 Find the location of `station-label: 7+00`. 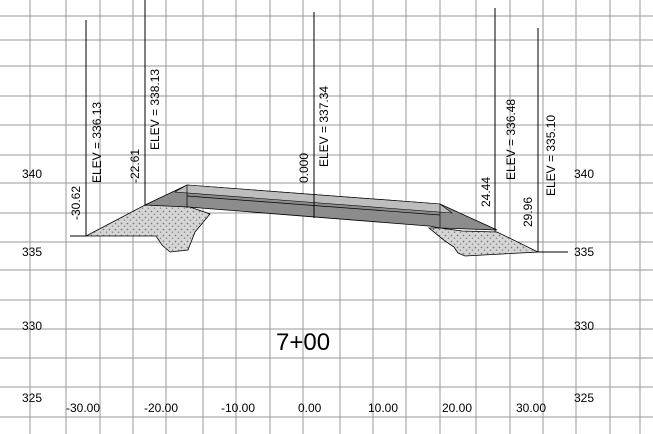

station-label: 7+00 is located at coordinates (303, 342).